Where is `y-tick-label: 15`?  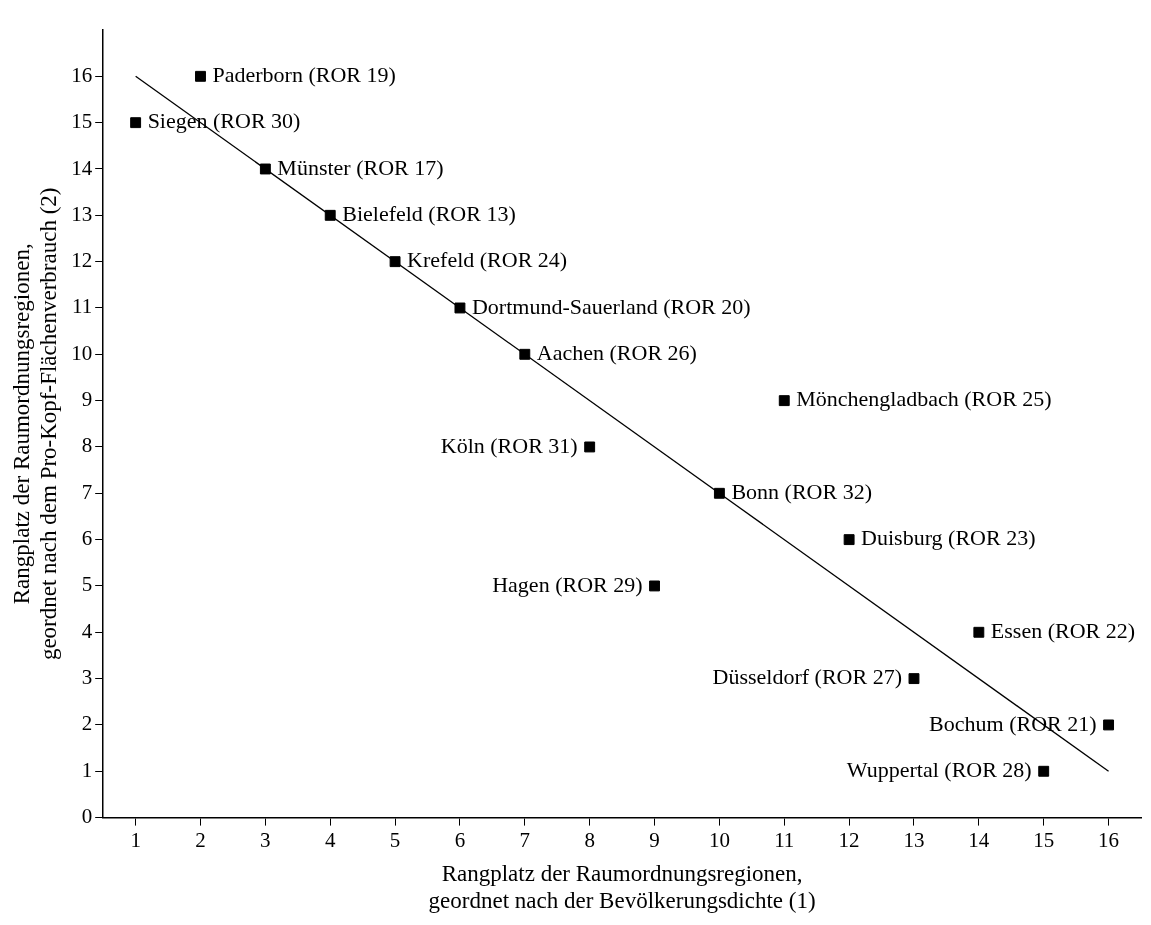
y-tick-label: 15 is located at coordinates (82, 121).